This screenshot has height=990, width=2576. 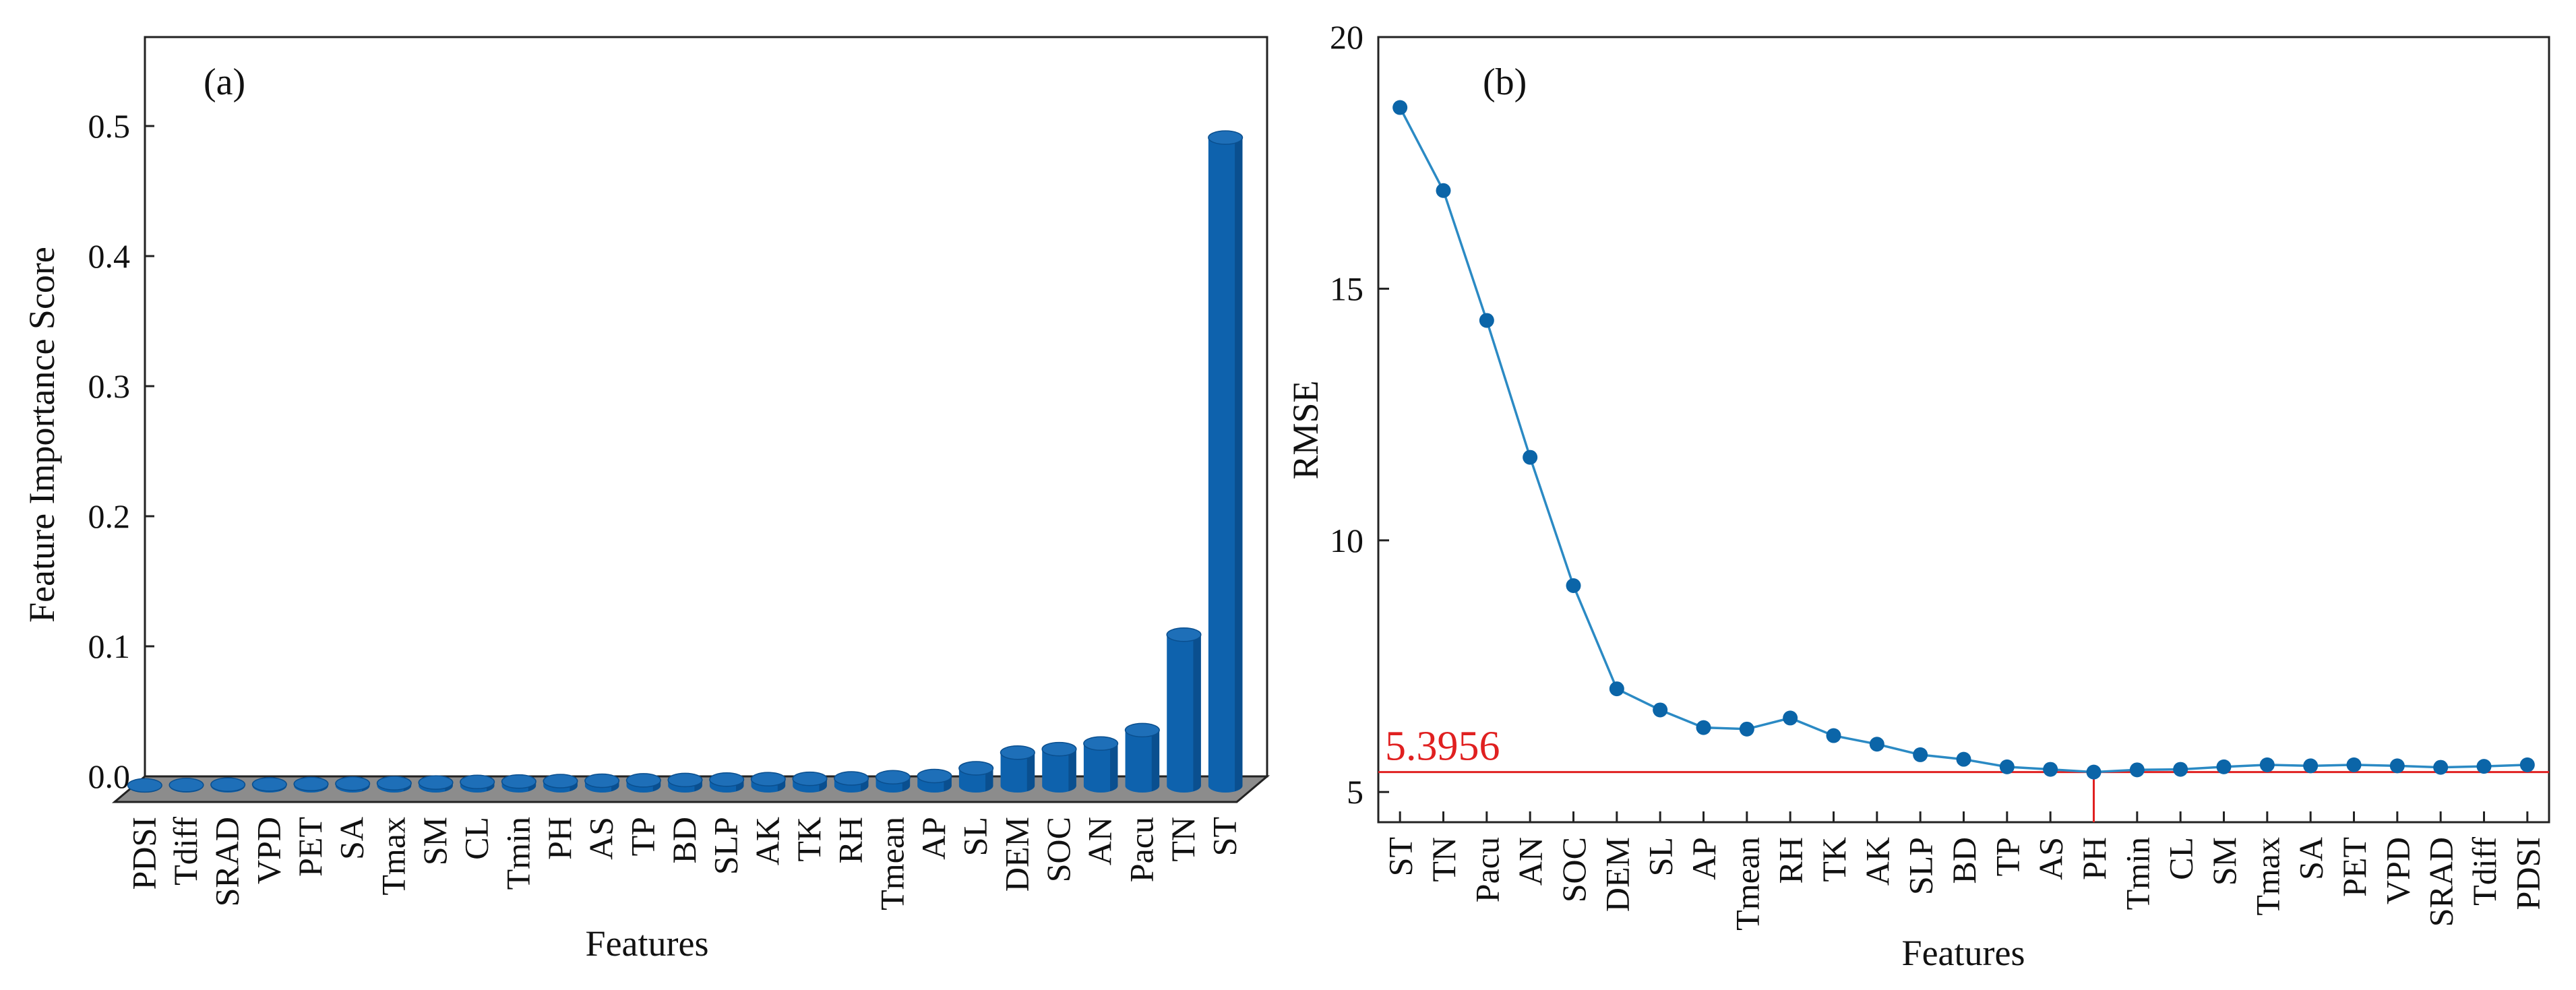 What do you see at coordinates (1617, 874) in the screenshot?
I see `panel-b-x-tick-label: DEM` at bounding box center [1617, 874].